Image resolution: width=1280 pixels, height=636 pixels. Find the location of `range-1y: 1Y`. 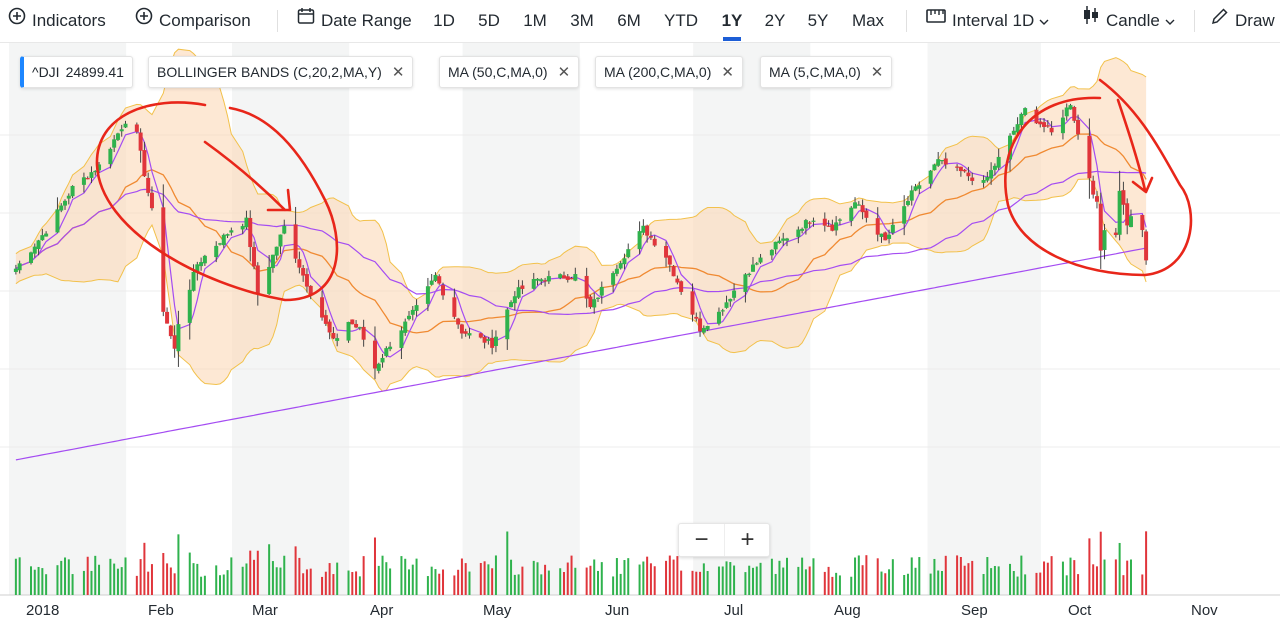

range-1y: 1Y is located at coordinates (732, 21).